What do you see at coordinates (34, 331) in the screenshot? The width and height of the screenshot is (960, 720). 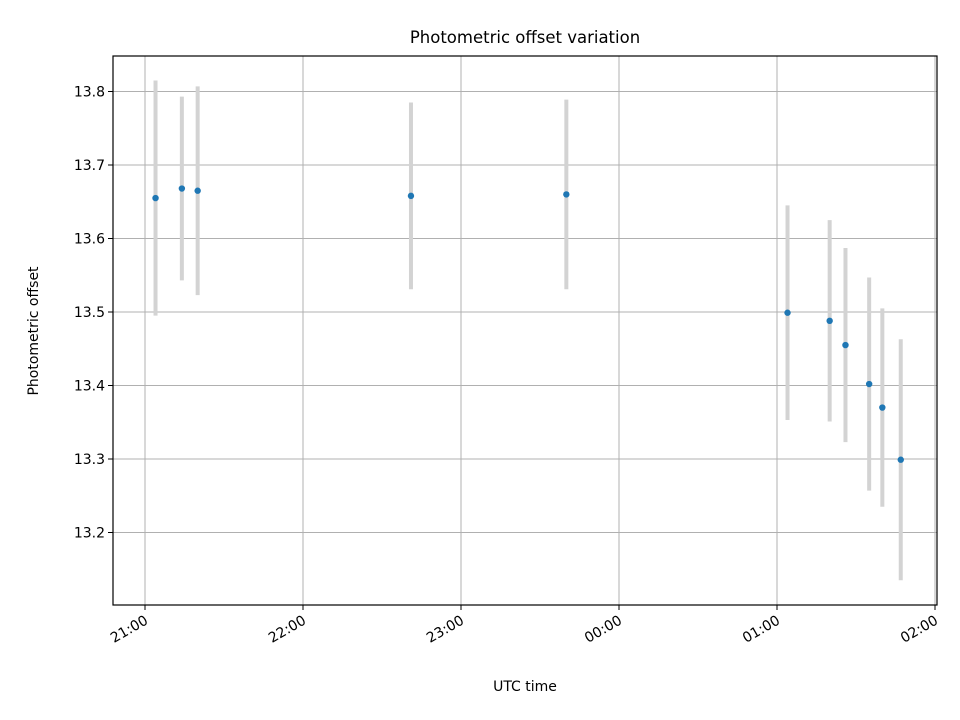 I see `y-axis-label: Photometric offset` at bounding box center [34, 331].